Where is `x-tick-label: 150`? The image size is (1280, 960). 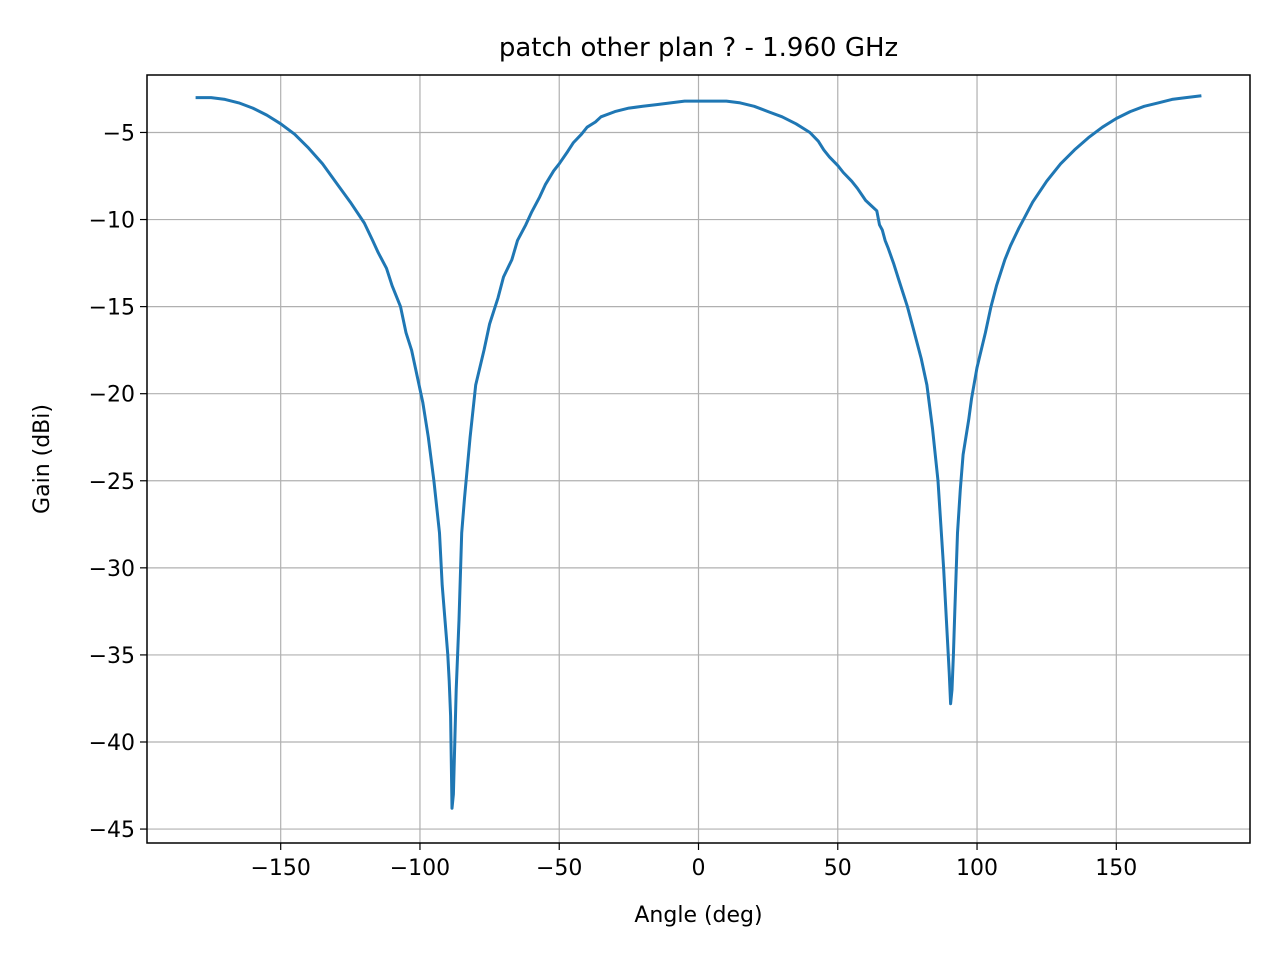 x-tick-label: 150 is located at coordinates (1116, 868).